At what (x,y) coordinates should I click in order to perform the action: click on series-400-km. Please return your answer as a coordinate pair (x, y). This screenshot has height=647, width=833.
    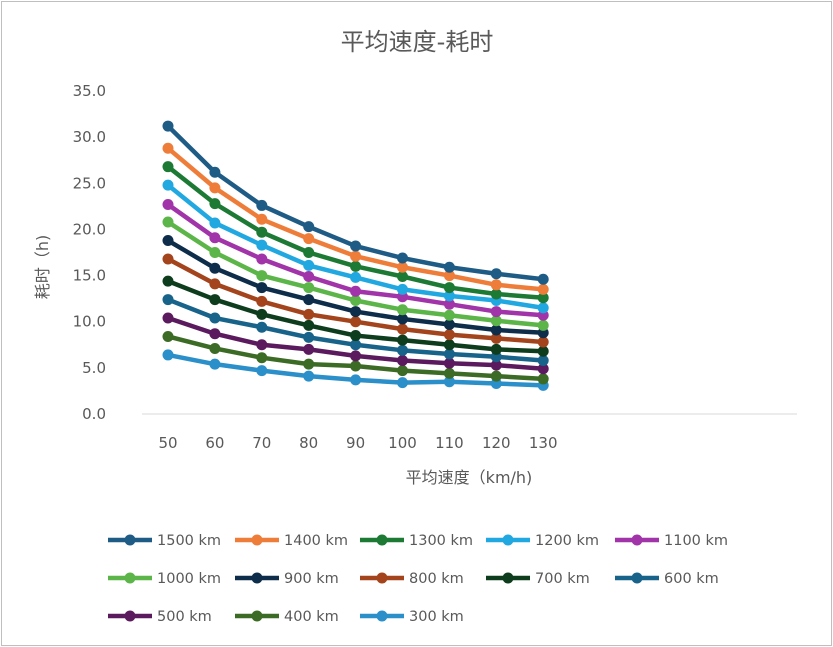
    Looking at the image, I should click on (355, 357).